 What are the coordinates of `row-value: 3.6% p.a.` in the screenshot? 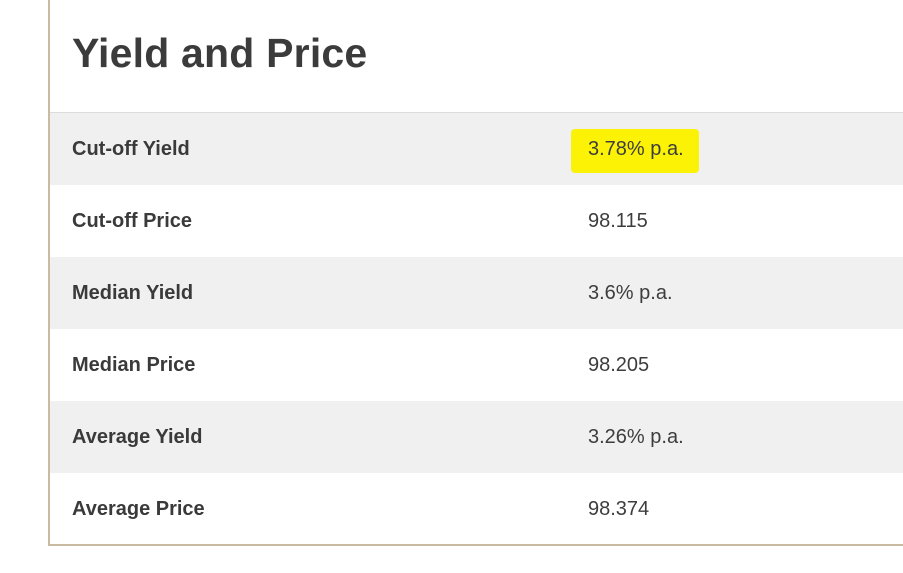 It's located at (630, 293).